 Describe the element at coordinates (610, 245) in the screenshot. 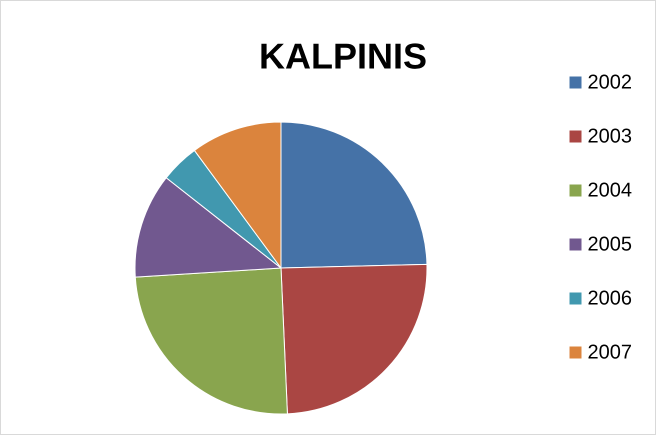

I see `legend-label: 2005` at that location.